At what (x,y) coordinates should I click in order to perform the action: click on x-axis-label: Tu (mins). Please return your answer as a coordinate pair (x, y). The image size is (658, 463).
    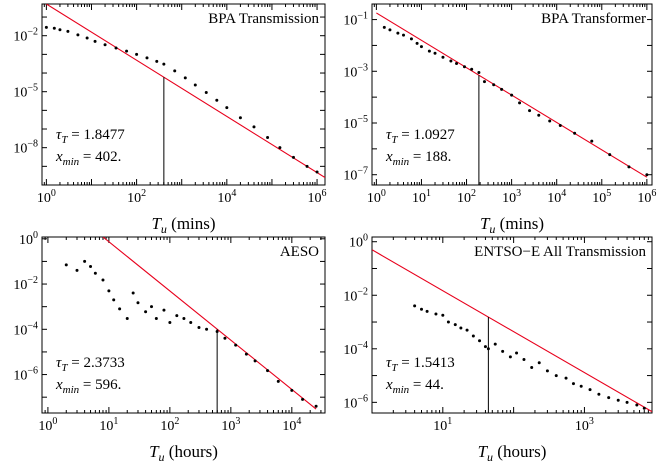
    Looking at the image, I should click on (183, 225).